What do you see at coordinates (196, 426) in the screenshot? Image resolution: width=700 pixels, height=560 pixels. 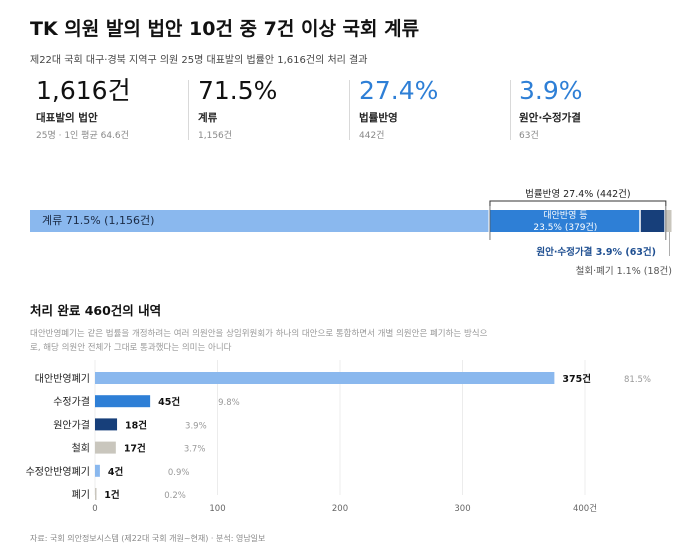 I see `percent-label: 3.9%` at bounding box center [196, 426].